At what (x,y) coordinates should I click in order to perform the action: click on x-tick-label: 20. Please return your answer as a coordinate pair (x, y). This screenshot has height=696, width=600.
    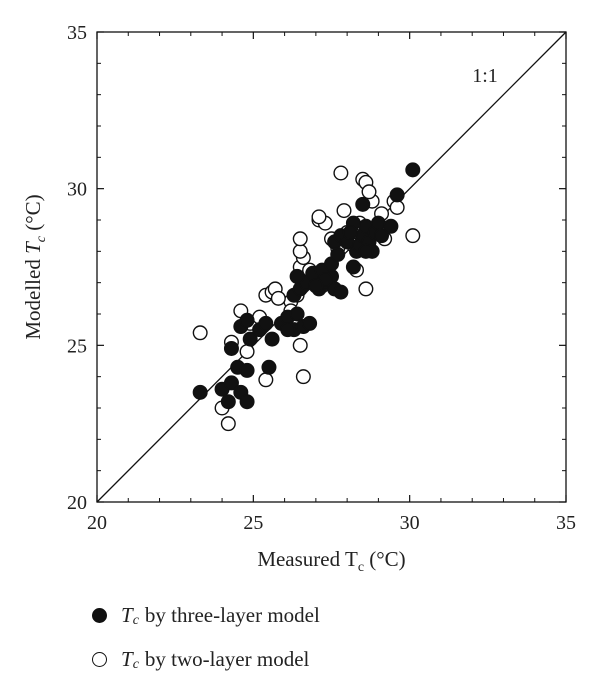
    Looking at the image, I should click on (97, 523).